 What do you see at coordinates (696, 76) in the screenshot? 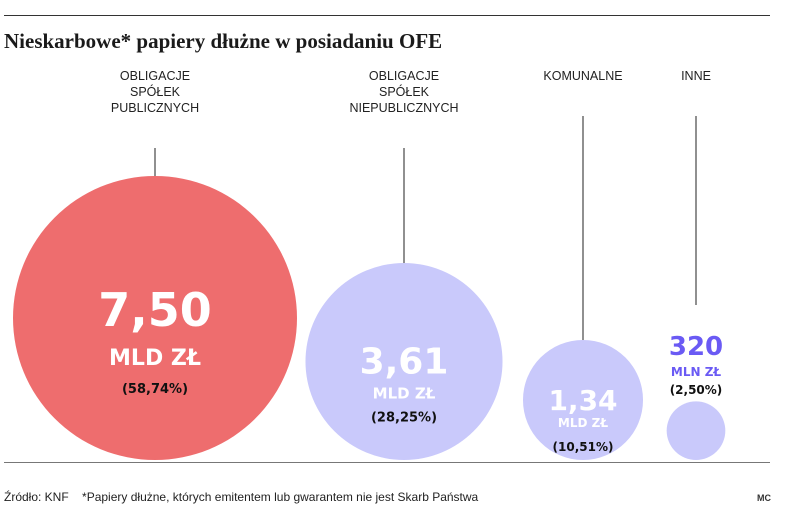
I see `category-label-series-4: INNE` at bounding box center [696, 76].